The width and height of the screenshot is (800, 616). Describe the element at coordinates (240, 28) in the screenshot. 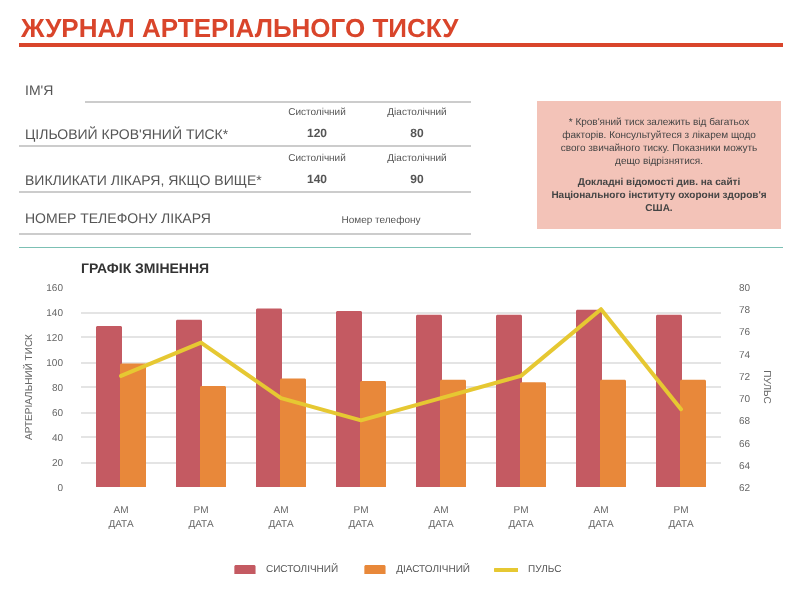

I see `chart-title: ЖУРНАЛ АРТЕРІАЛЬНОГО ТИСКУ` at that location.